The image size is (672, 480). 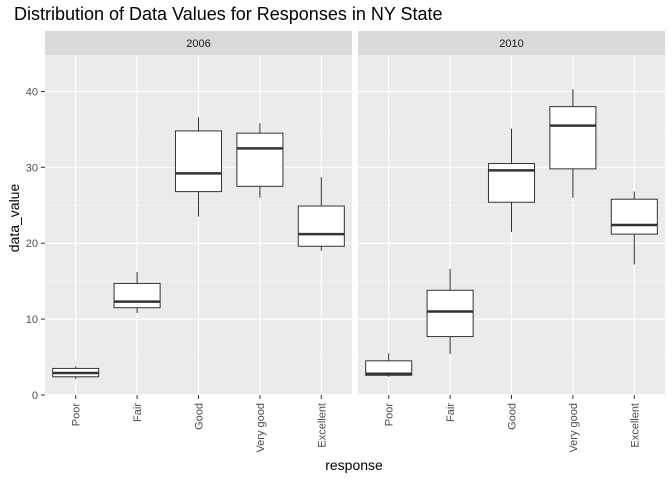 I want to click on y-axis: 0 10 20 30 40, so click(x=35, y=244).